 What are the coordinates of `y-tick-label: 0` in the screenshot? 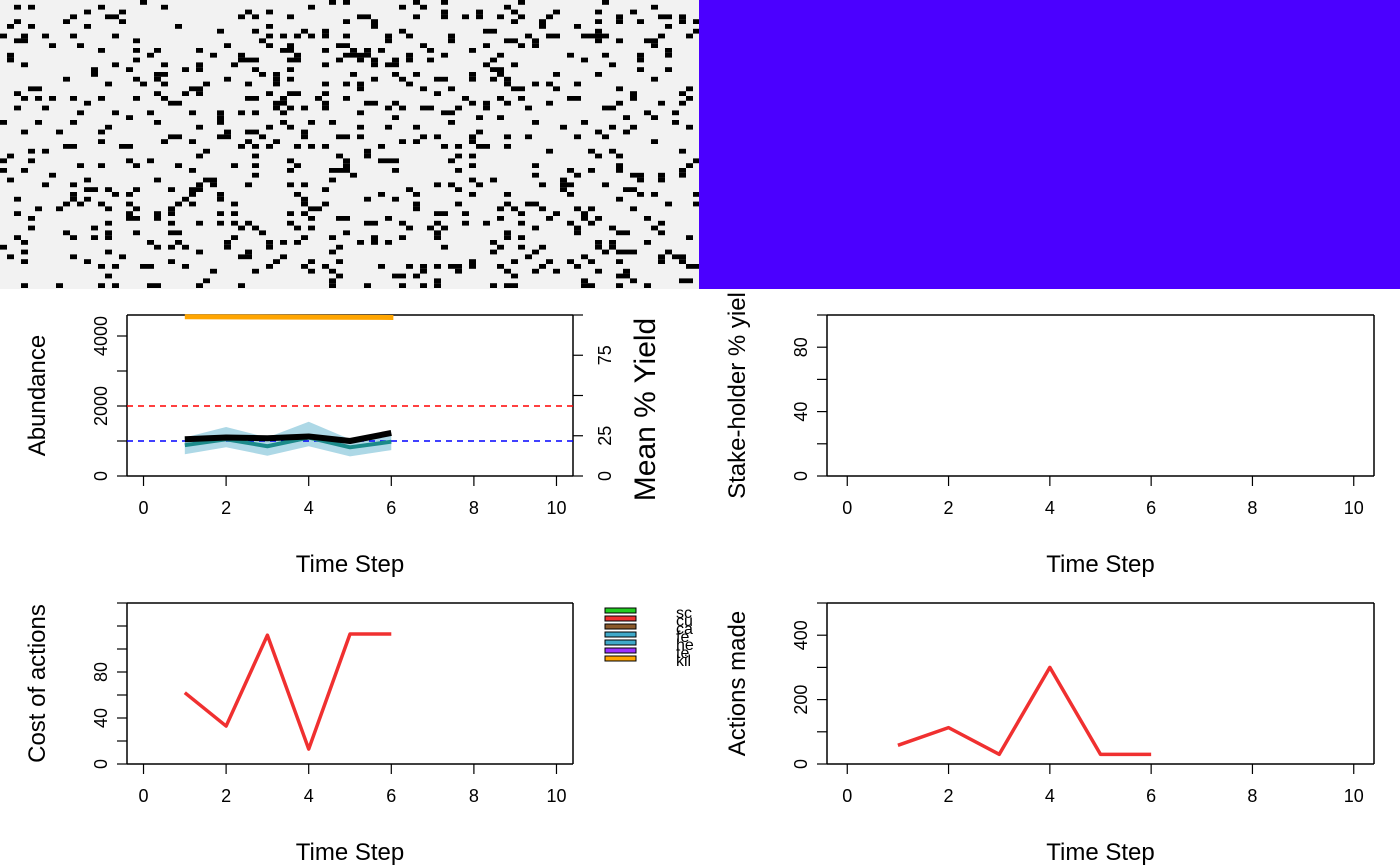 It's located at (101, 764).